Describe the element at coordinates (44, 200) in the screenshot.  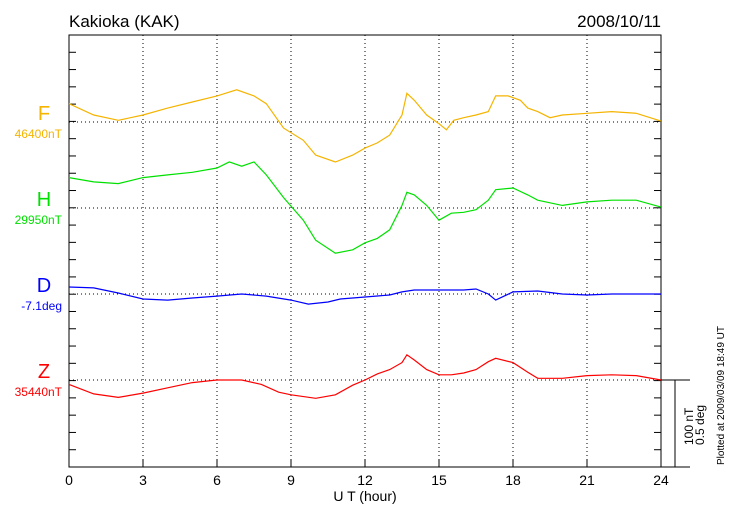
I see `series-name-H: H` at that location.